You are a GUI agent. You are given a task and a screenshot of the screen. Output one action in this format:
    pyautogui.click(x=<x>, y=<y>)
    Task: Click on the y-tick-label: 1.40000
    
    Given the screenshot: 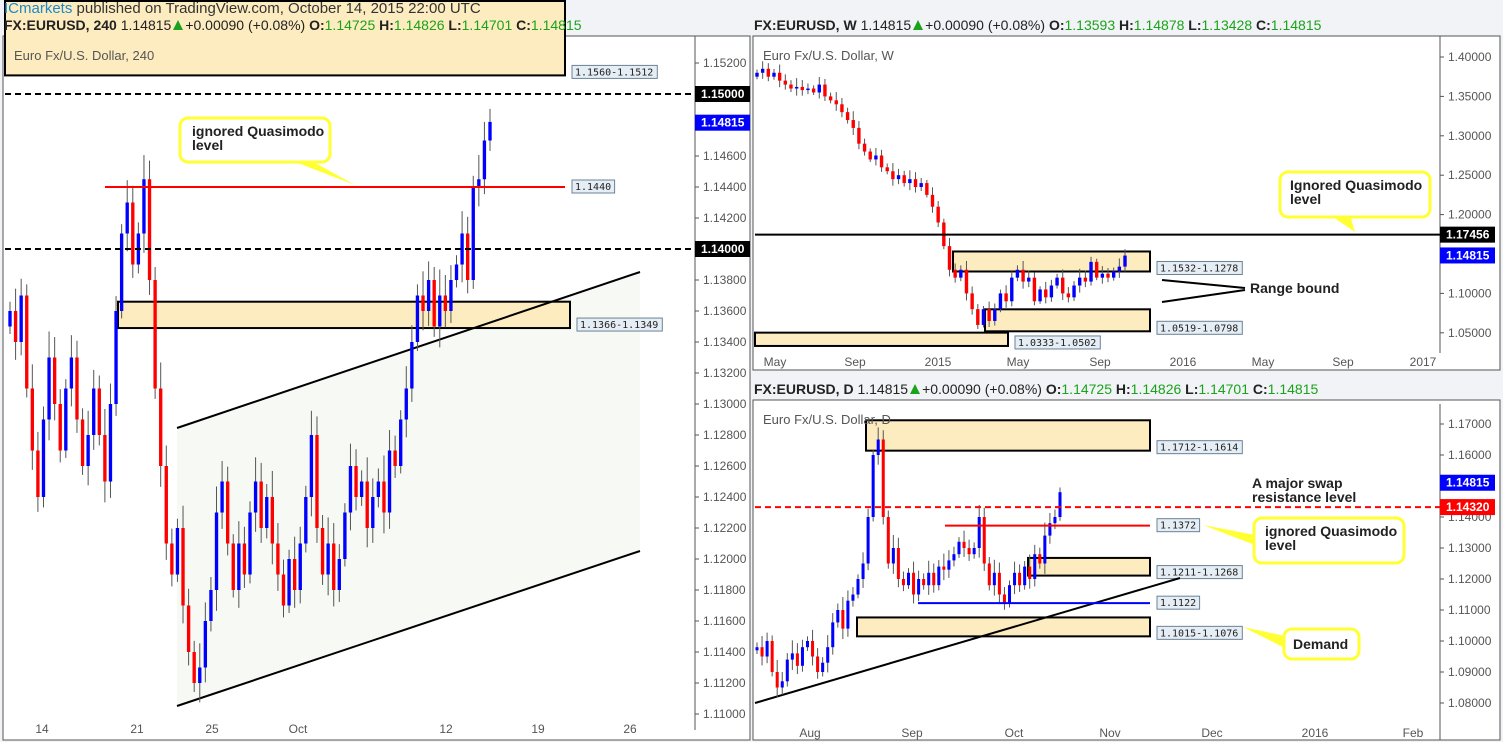 What is the action you would take?
    pyautogui.click(x=1470, y=57)
    